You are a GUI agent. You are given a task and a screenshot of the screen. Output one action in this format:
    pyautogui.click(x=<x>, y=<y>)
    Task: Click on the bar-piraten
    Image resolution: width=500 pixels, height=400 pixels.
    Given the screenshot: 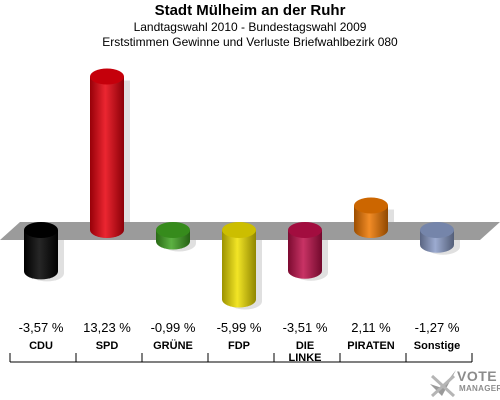 What is the action you would take?
    pyautogui.click(x=371, y=221)
    